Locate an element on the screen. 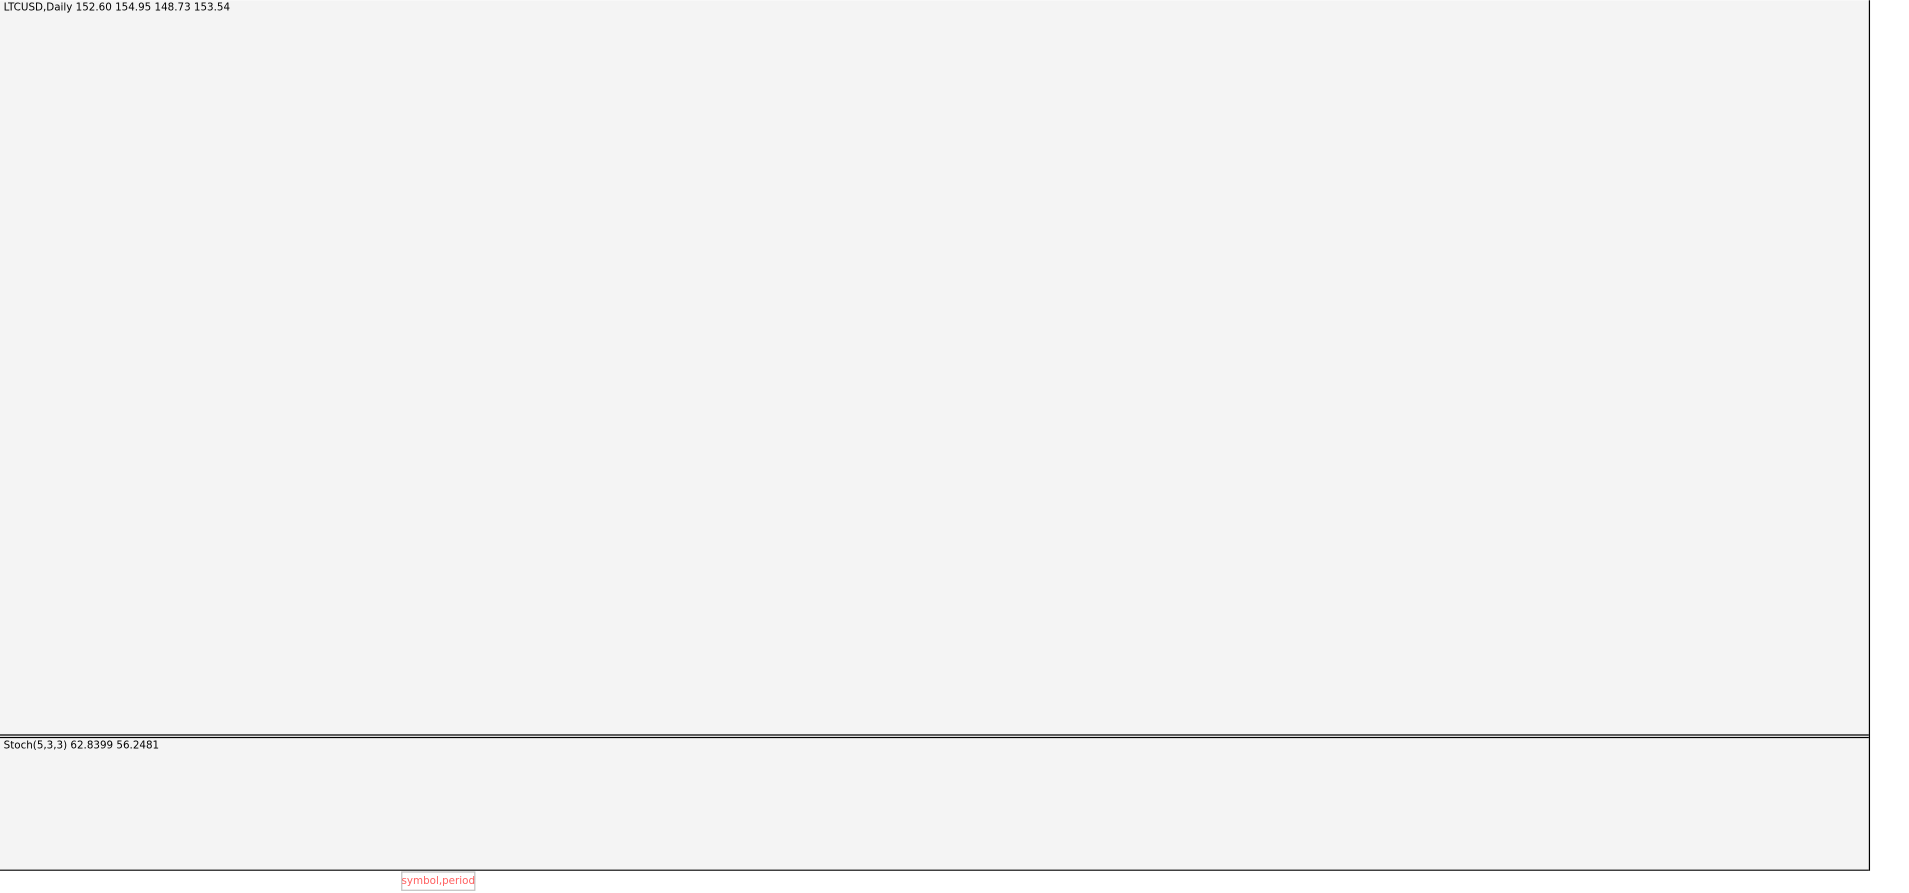 The width and height of the screenshot is (1909, 893). indicator-title: Stoch(5,3,3) 62.8399 56.2481 is located at coordinates (81, 745).